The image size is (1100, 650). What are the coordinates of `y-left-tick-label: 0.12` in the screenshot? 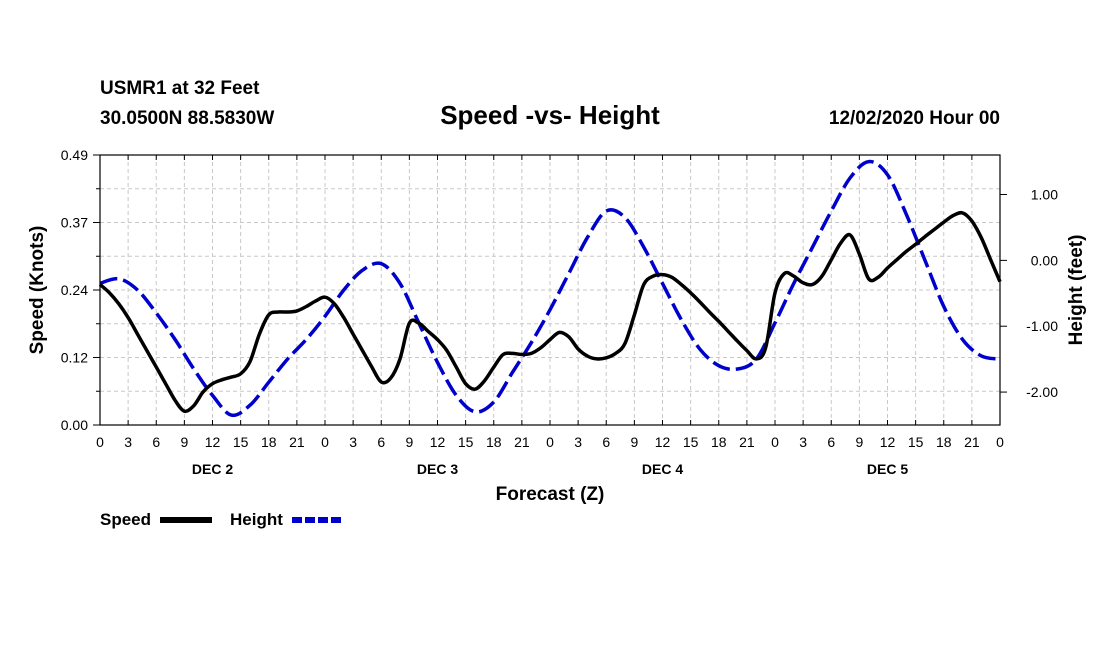 It's located at (74, 358).